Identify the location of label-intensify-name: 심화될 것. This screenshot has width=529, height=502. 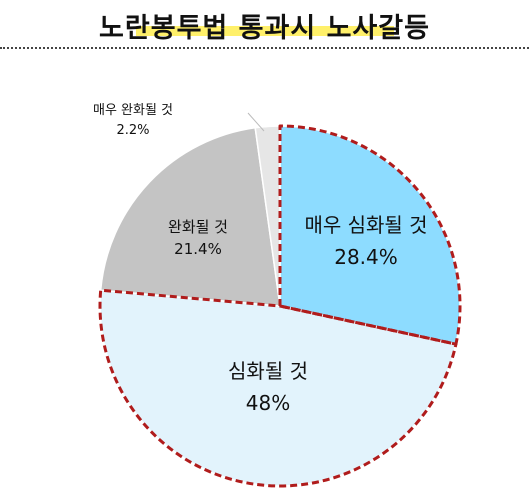
(268, 371).